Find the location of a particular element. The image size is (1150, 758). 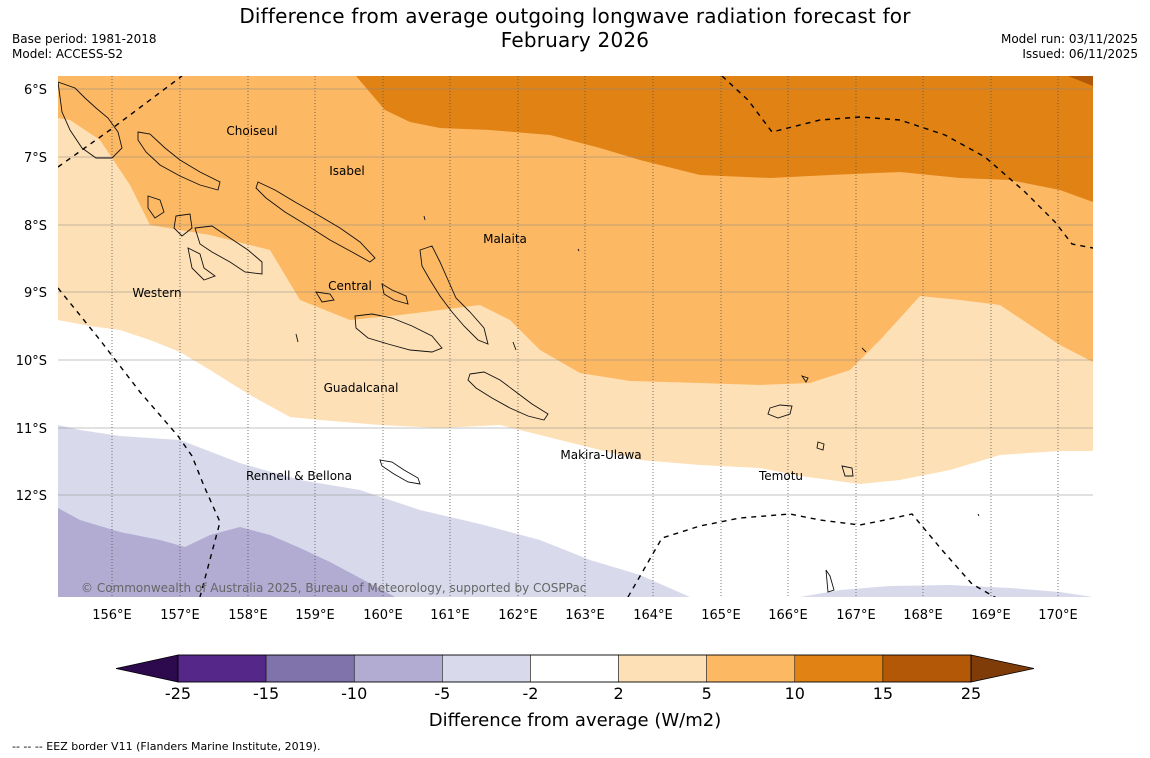

lon-label: 170°E is located at coordinates (1058, 615).